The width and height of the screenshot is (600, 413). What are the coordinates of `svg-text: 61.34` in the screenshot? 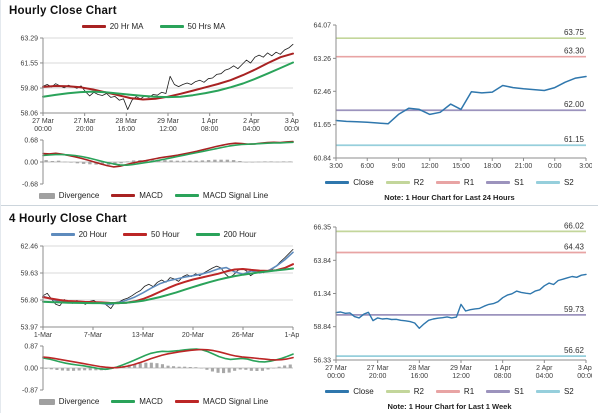 It's located at (322, 294).